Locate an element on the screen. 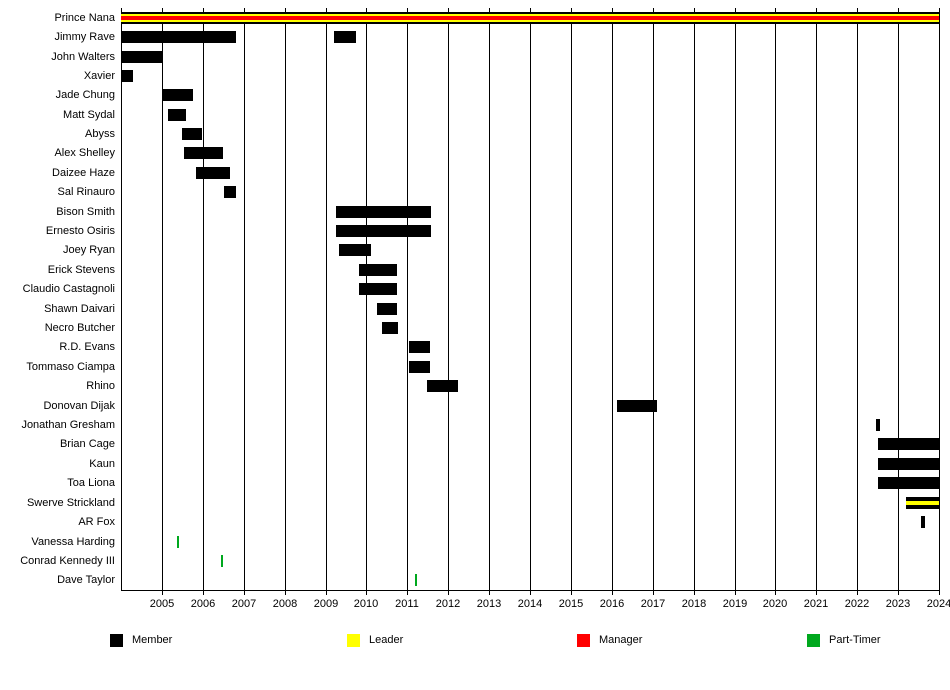  x-tick-label: 2018 is located at coordinates (694, 604).